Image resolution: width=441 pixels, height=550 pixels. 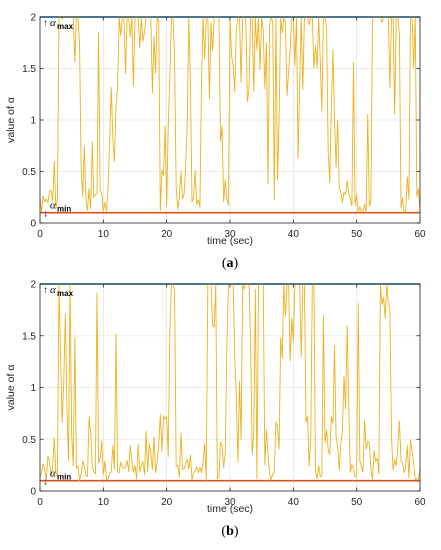 I want to click on caption-letter: a, so click(x=230, y=263).